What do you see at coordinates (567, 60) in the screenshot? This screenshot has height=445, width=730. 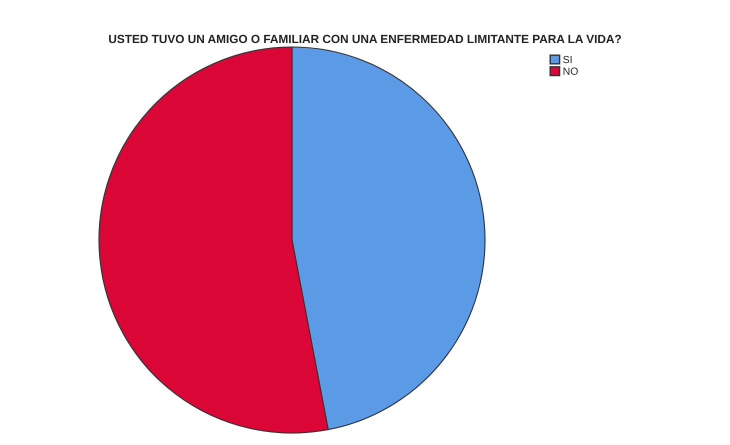 I see `legend-label: SI` at bounding box center [567, 60].